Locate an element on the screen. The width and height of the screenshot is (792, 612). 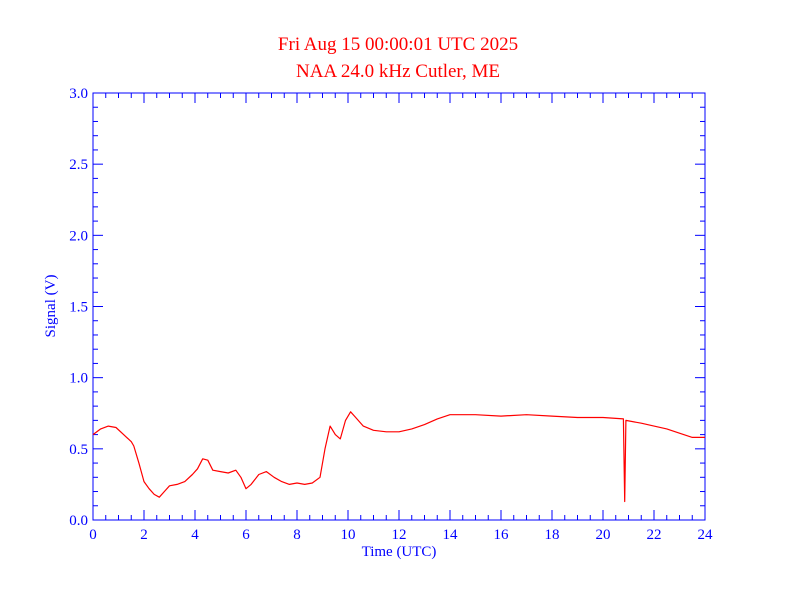
y-axis-tick-labels: 0.0 0.5 1.0 1.5 2.0 2.5 3.0 is located at coordinates (78, 307).